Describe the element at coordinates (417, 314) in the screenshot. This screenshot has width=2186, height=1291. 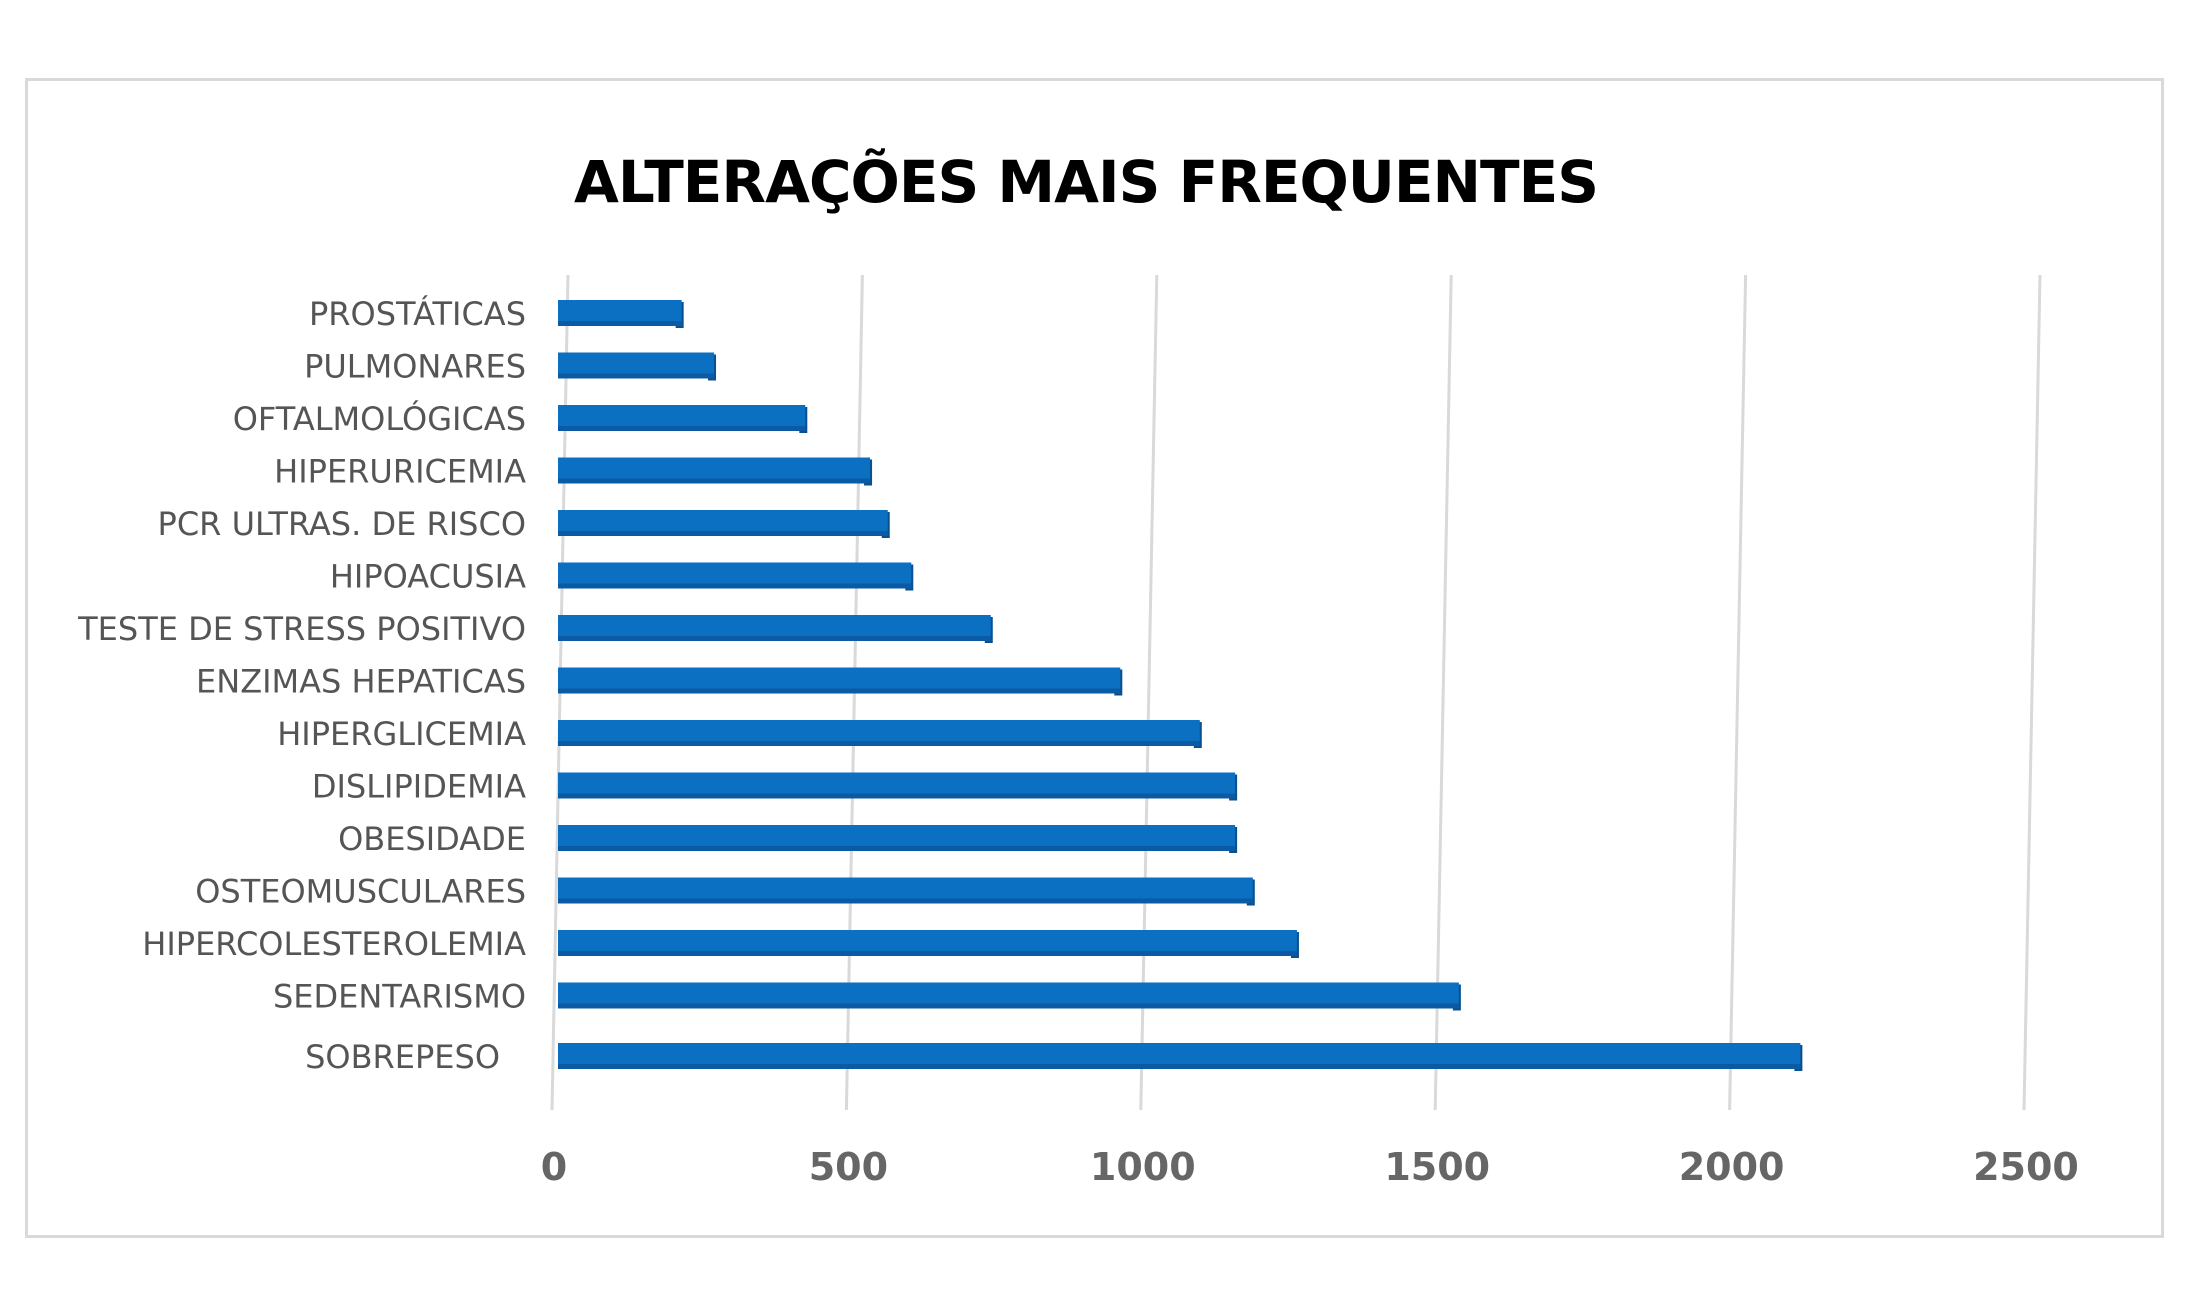
I see `category-label: PROSTÁTICAS` at that location.